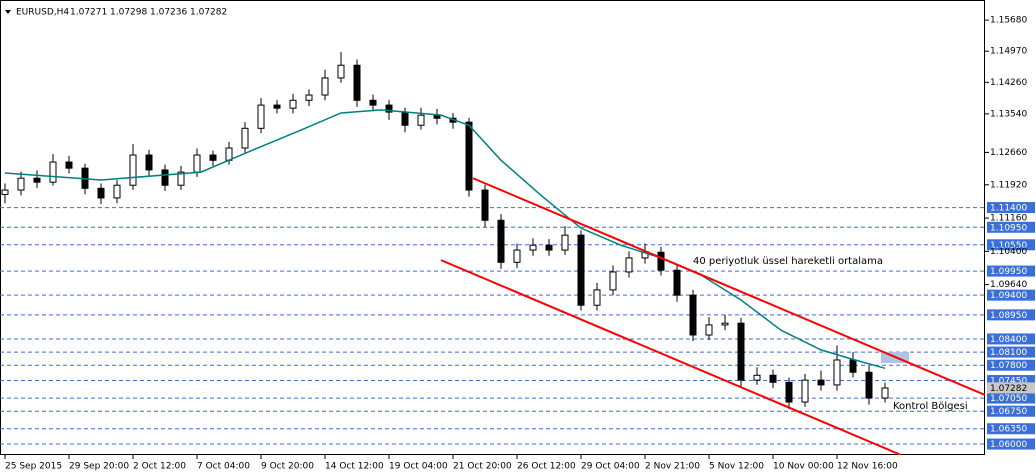 Image resolution: width=1036 pixels, height=474 pixels. I want to click on level-label: 1.07050, so click(1011, 398).